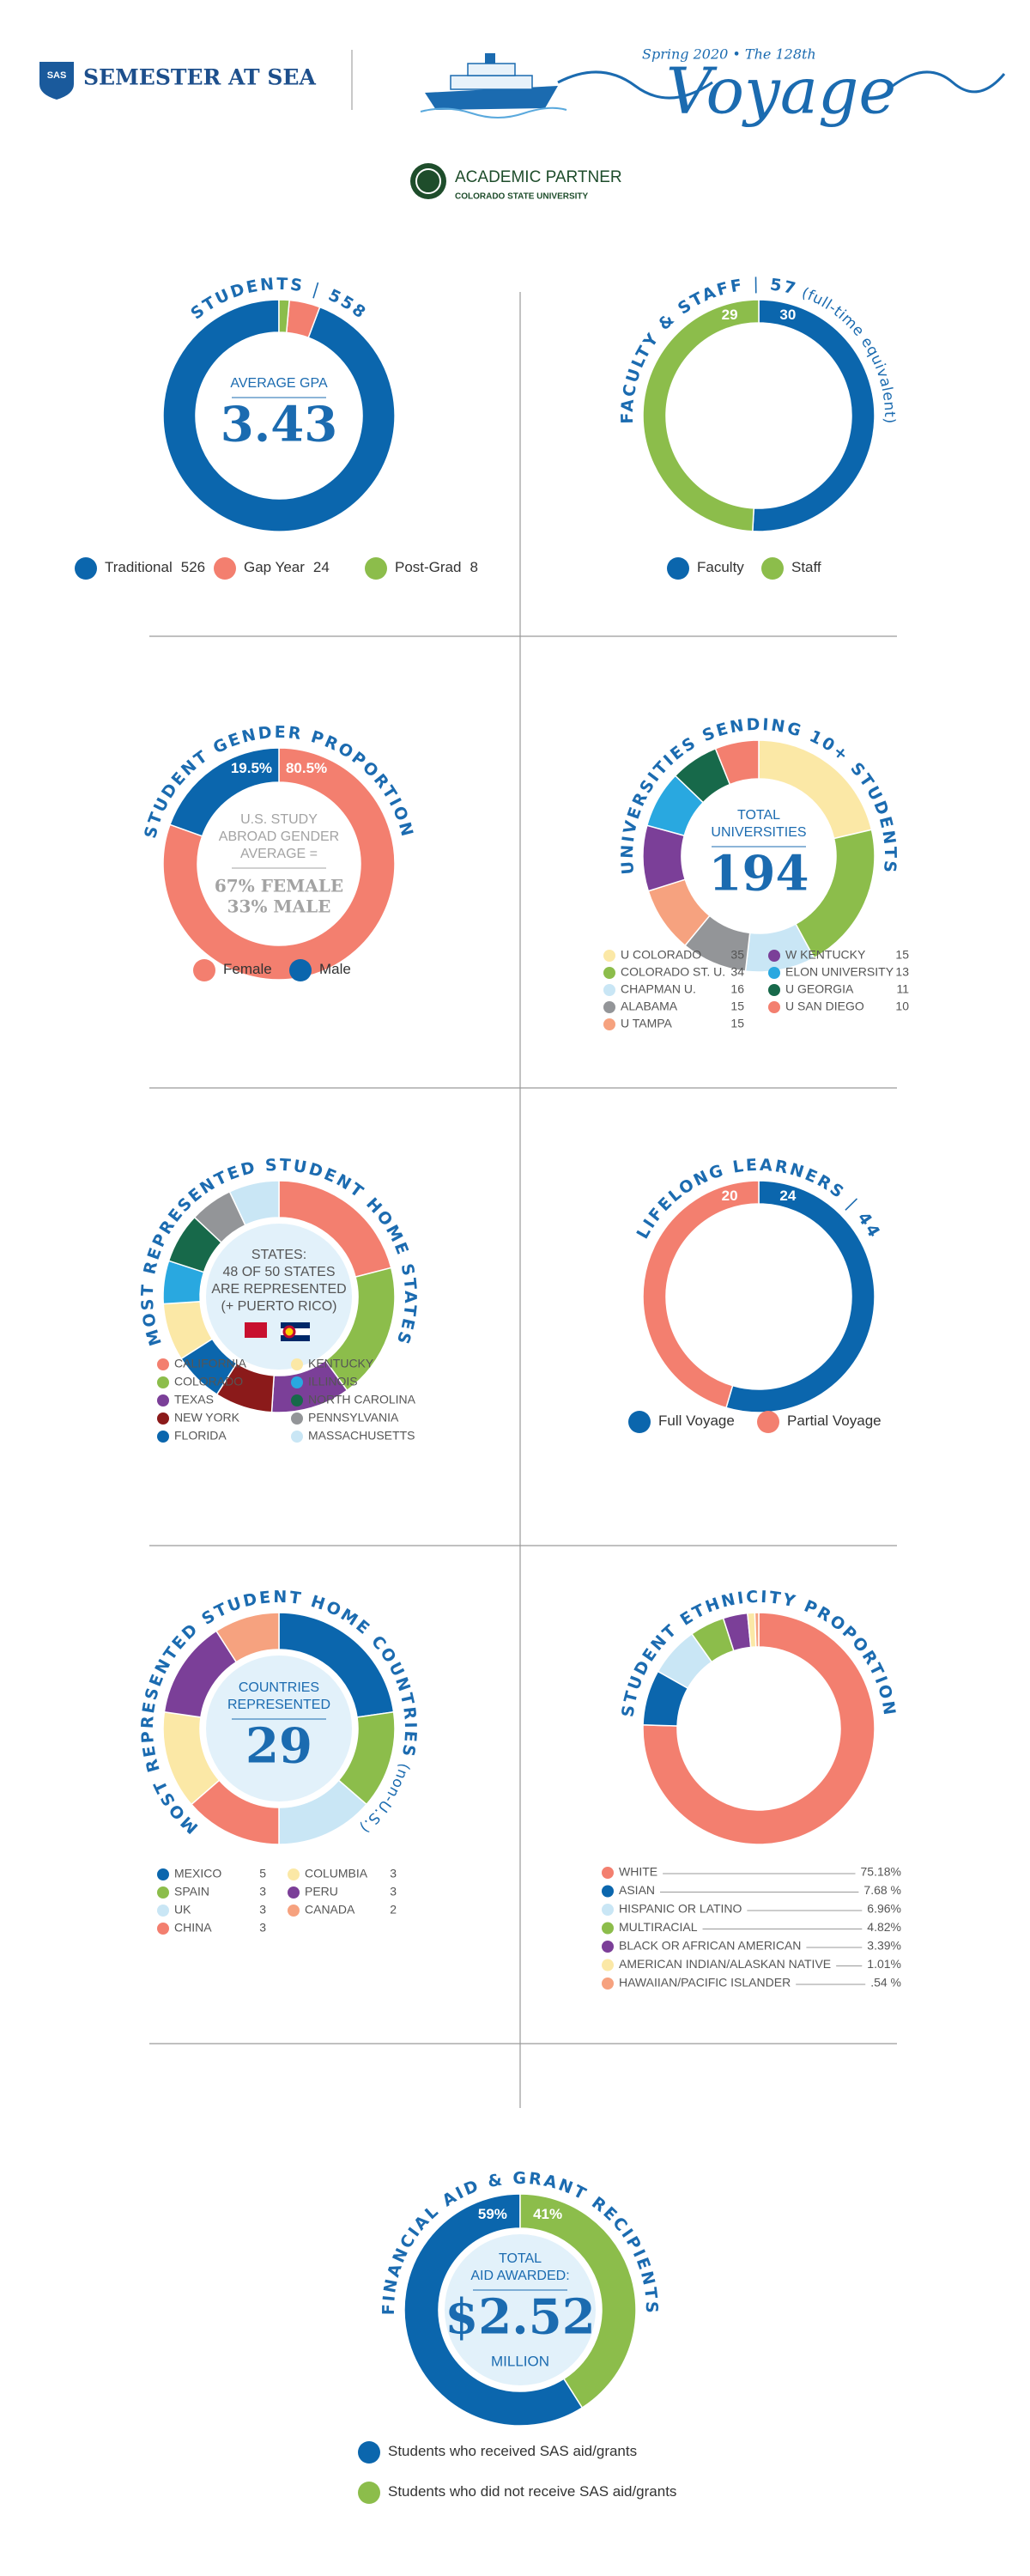  Describe the element at coordinates (758, 832) in the screenshot. I see `center-text: UNIVERSITIES` at that location.